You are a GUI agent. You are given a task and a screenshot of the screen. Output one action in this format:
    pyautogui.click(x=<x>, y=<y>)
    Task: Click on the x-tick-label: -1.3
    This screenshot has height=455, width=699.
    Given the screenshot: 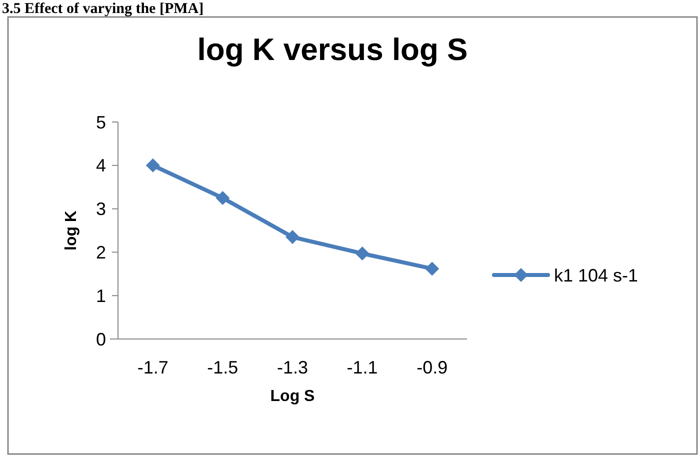 What is the action you would take?
    pyautogui.click(x=292, y=367)
    